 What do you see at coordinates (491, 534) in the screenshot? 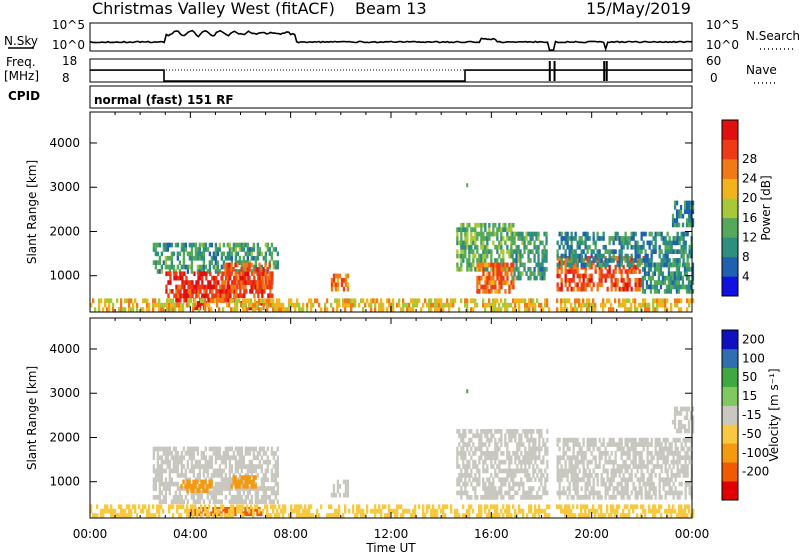
I see `time-tick-label: 16:00` at bounding box center [491, 534].